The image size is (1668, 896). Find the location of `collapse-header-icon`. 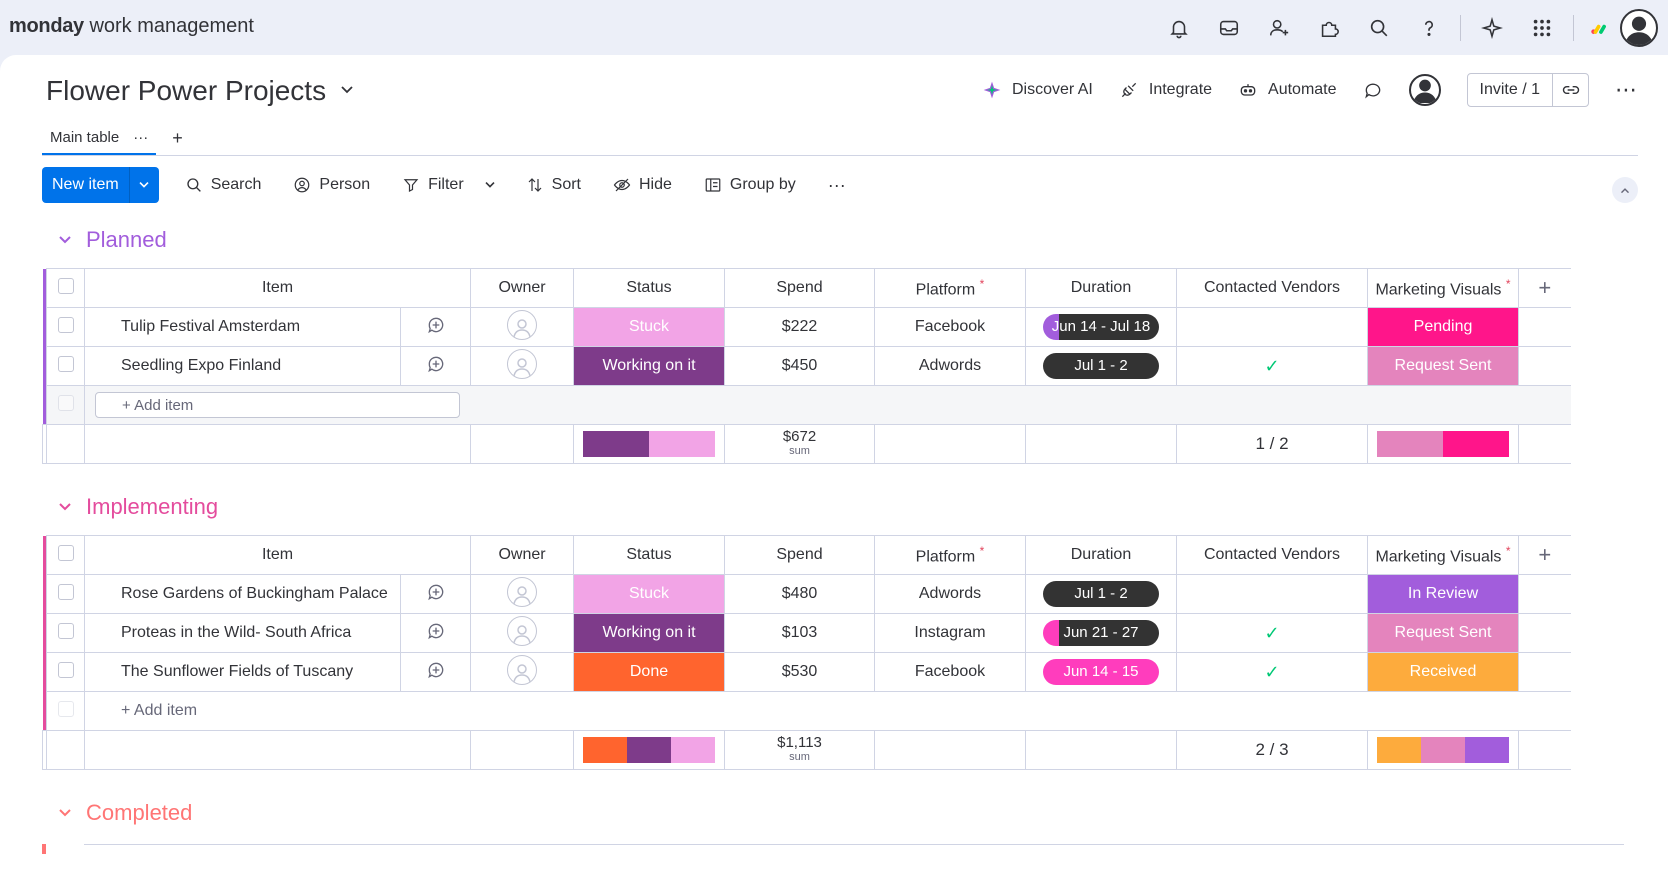

collapse-header-icon is located at coordinates (1625, 190).